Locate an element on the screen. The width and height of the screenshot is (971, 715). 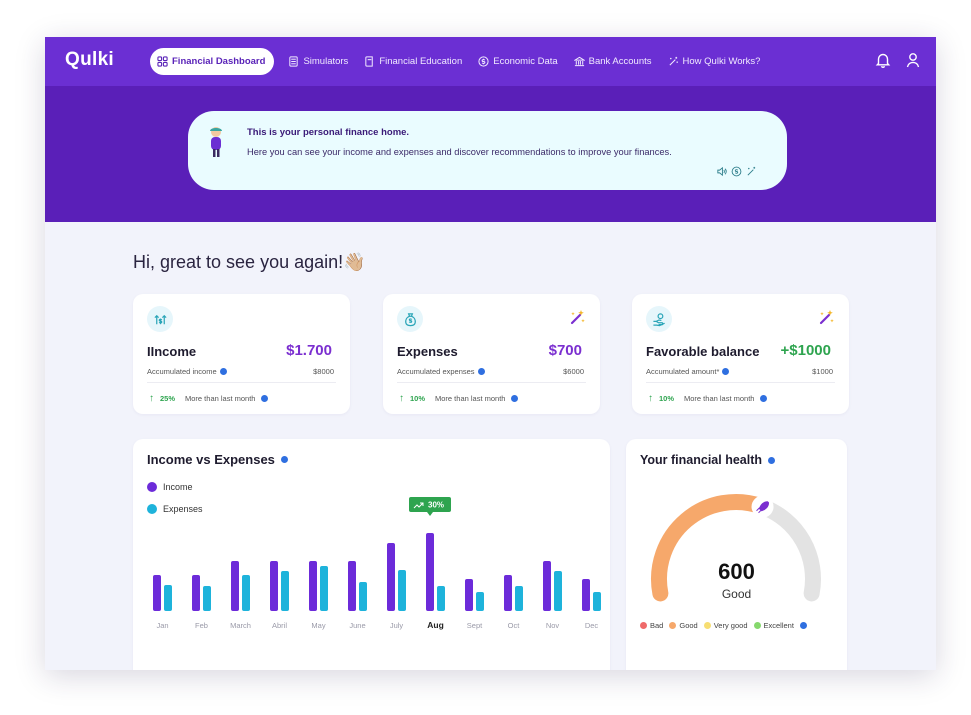
nav-how-qulki-works: How Qulki Works? is located at coordinates (714, 61).